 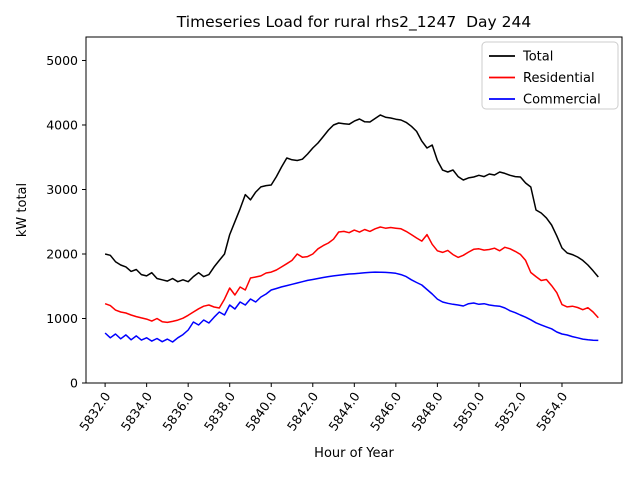 What do you see at coordinates (62, 60) in the screenshot?
I see `y-tick-label: 5000` at bounding box center [62, 60].